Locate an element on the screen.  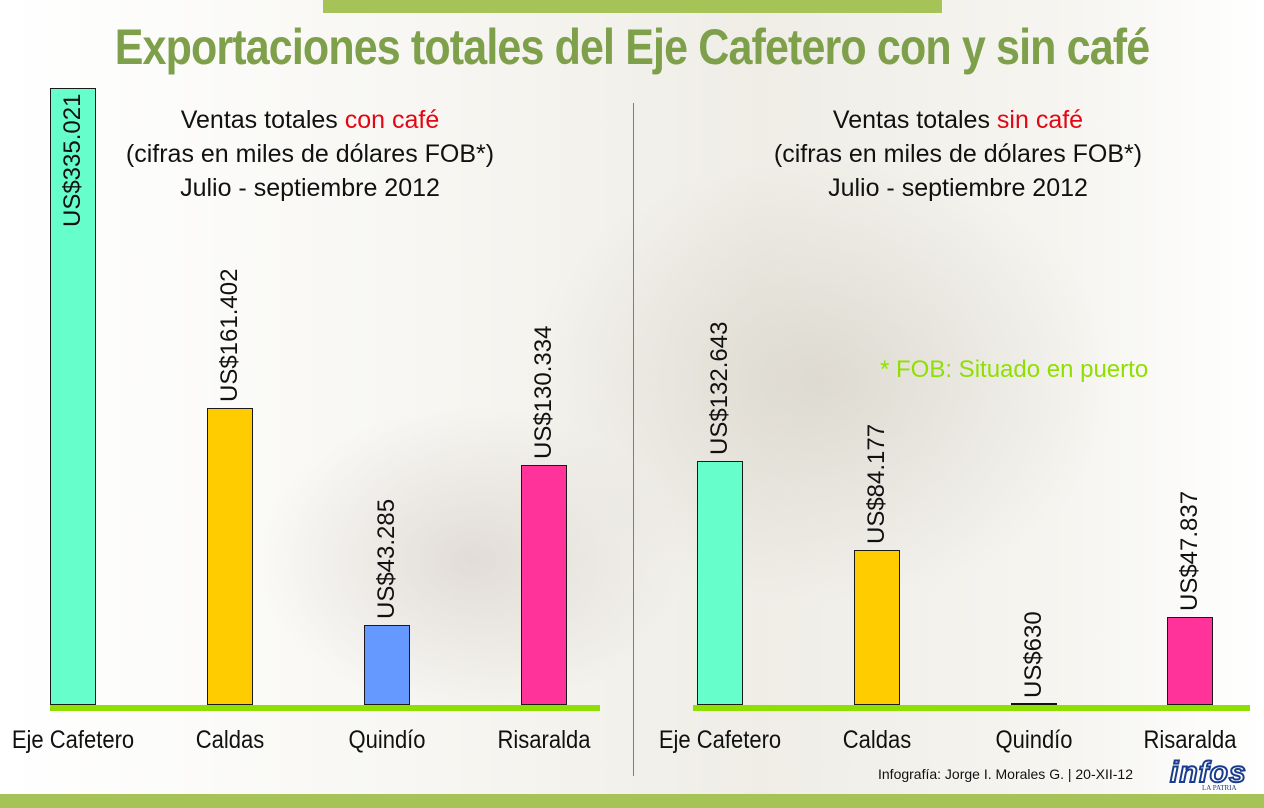
value-label-1-2: US$630 is located at coordinates (1033, 654).